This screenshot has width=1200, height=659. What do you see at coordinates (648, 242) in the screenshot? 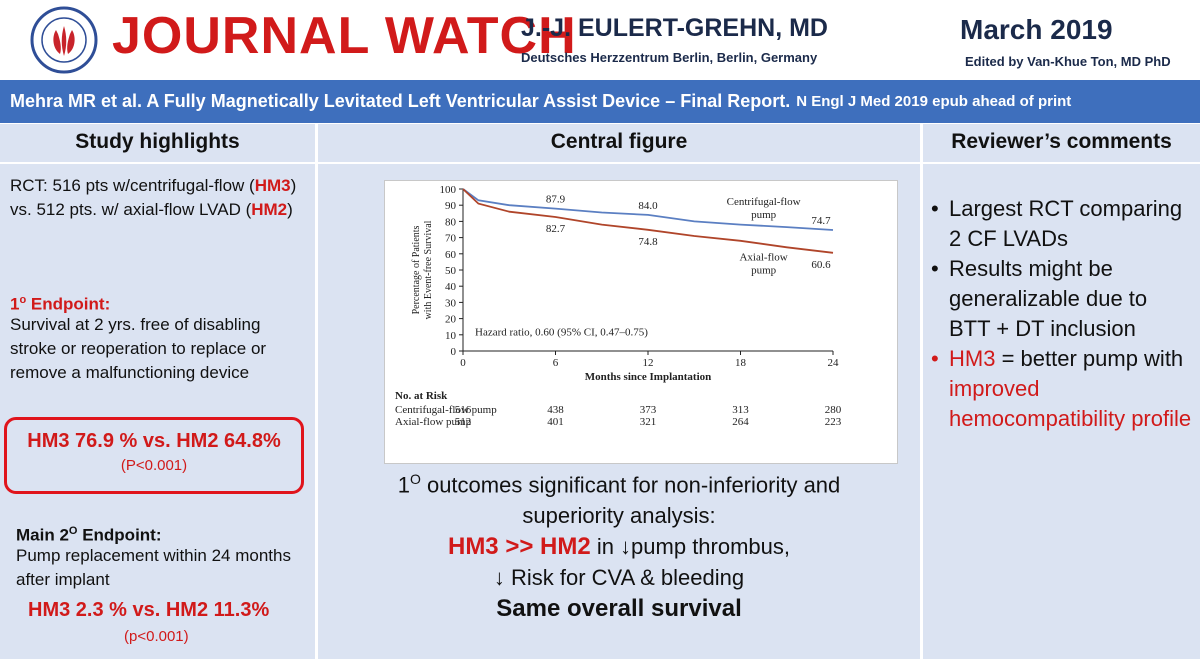
I see `data-label: 74.8` at bounding box center [648, 242].